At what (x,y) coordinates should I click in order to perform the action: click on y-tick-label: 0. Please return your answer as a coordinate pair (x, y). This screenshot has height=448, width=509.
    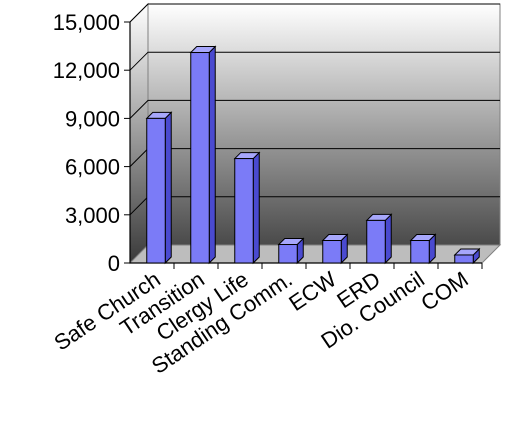
    Looking at the image, I should click on (114, 263).